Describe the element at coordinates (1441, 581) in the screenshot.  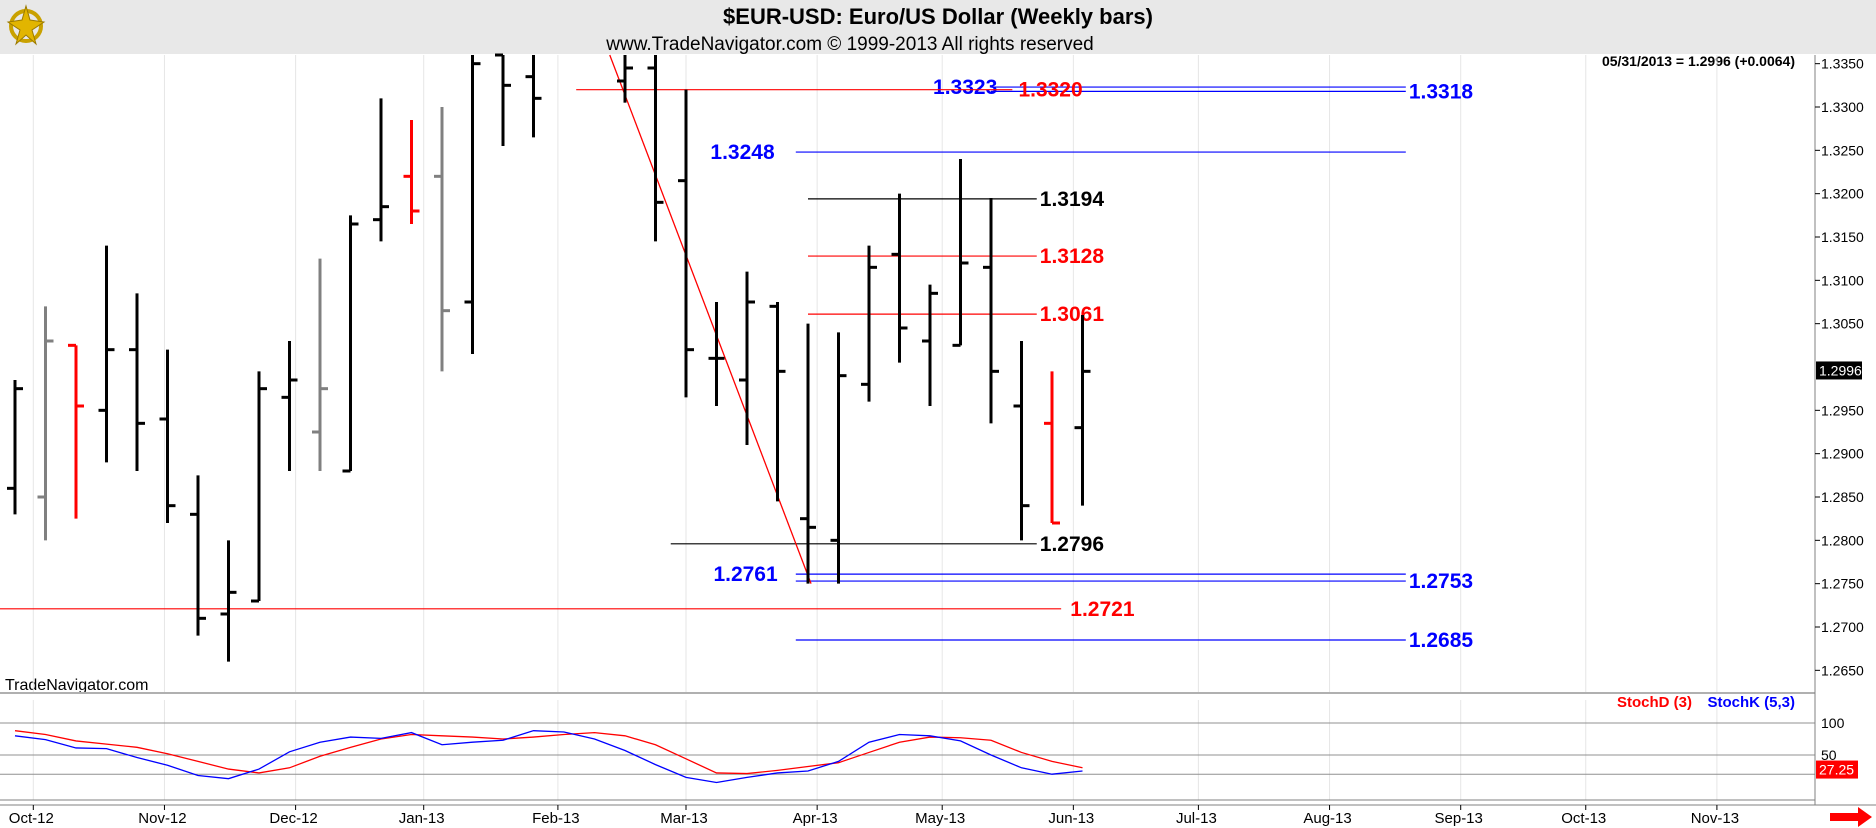
I see `level-label: 1.2753` at that location.